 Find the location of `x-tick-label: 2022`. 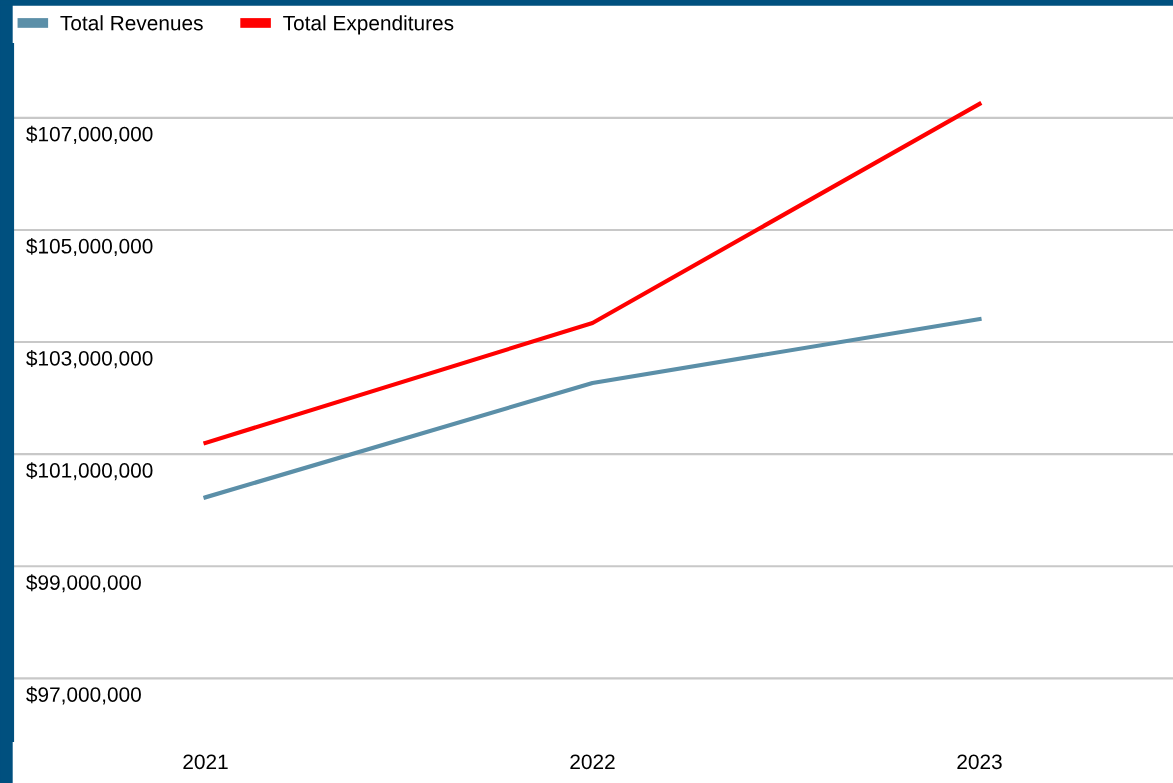

x-tick-label: 2022 is located at coordinates (592, 762).